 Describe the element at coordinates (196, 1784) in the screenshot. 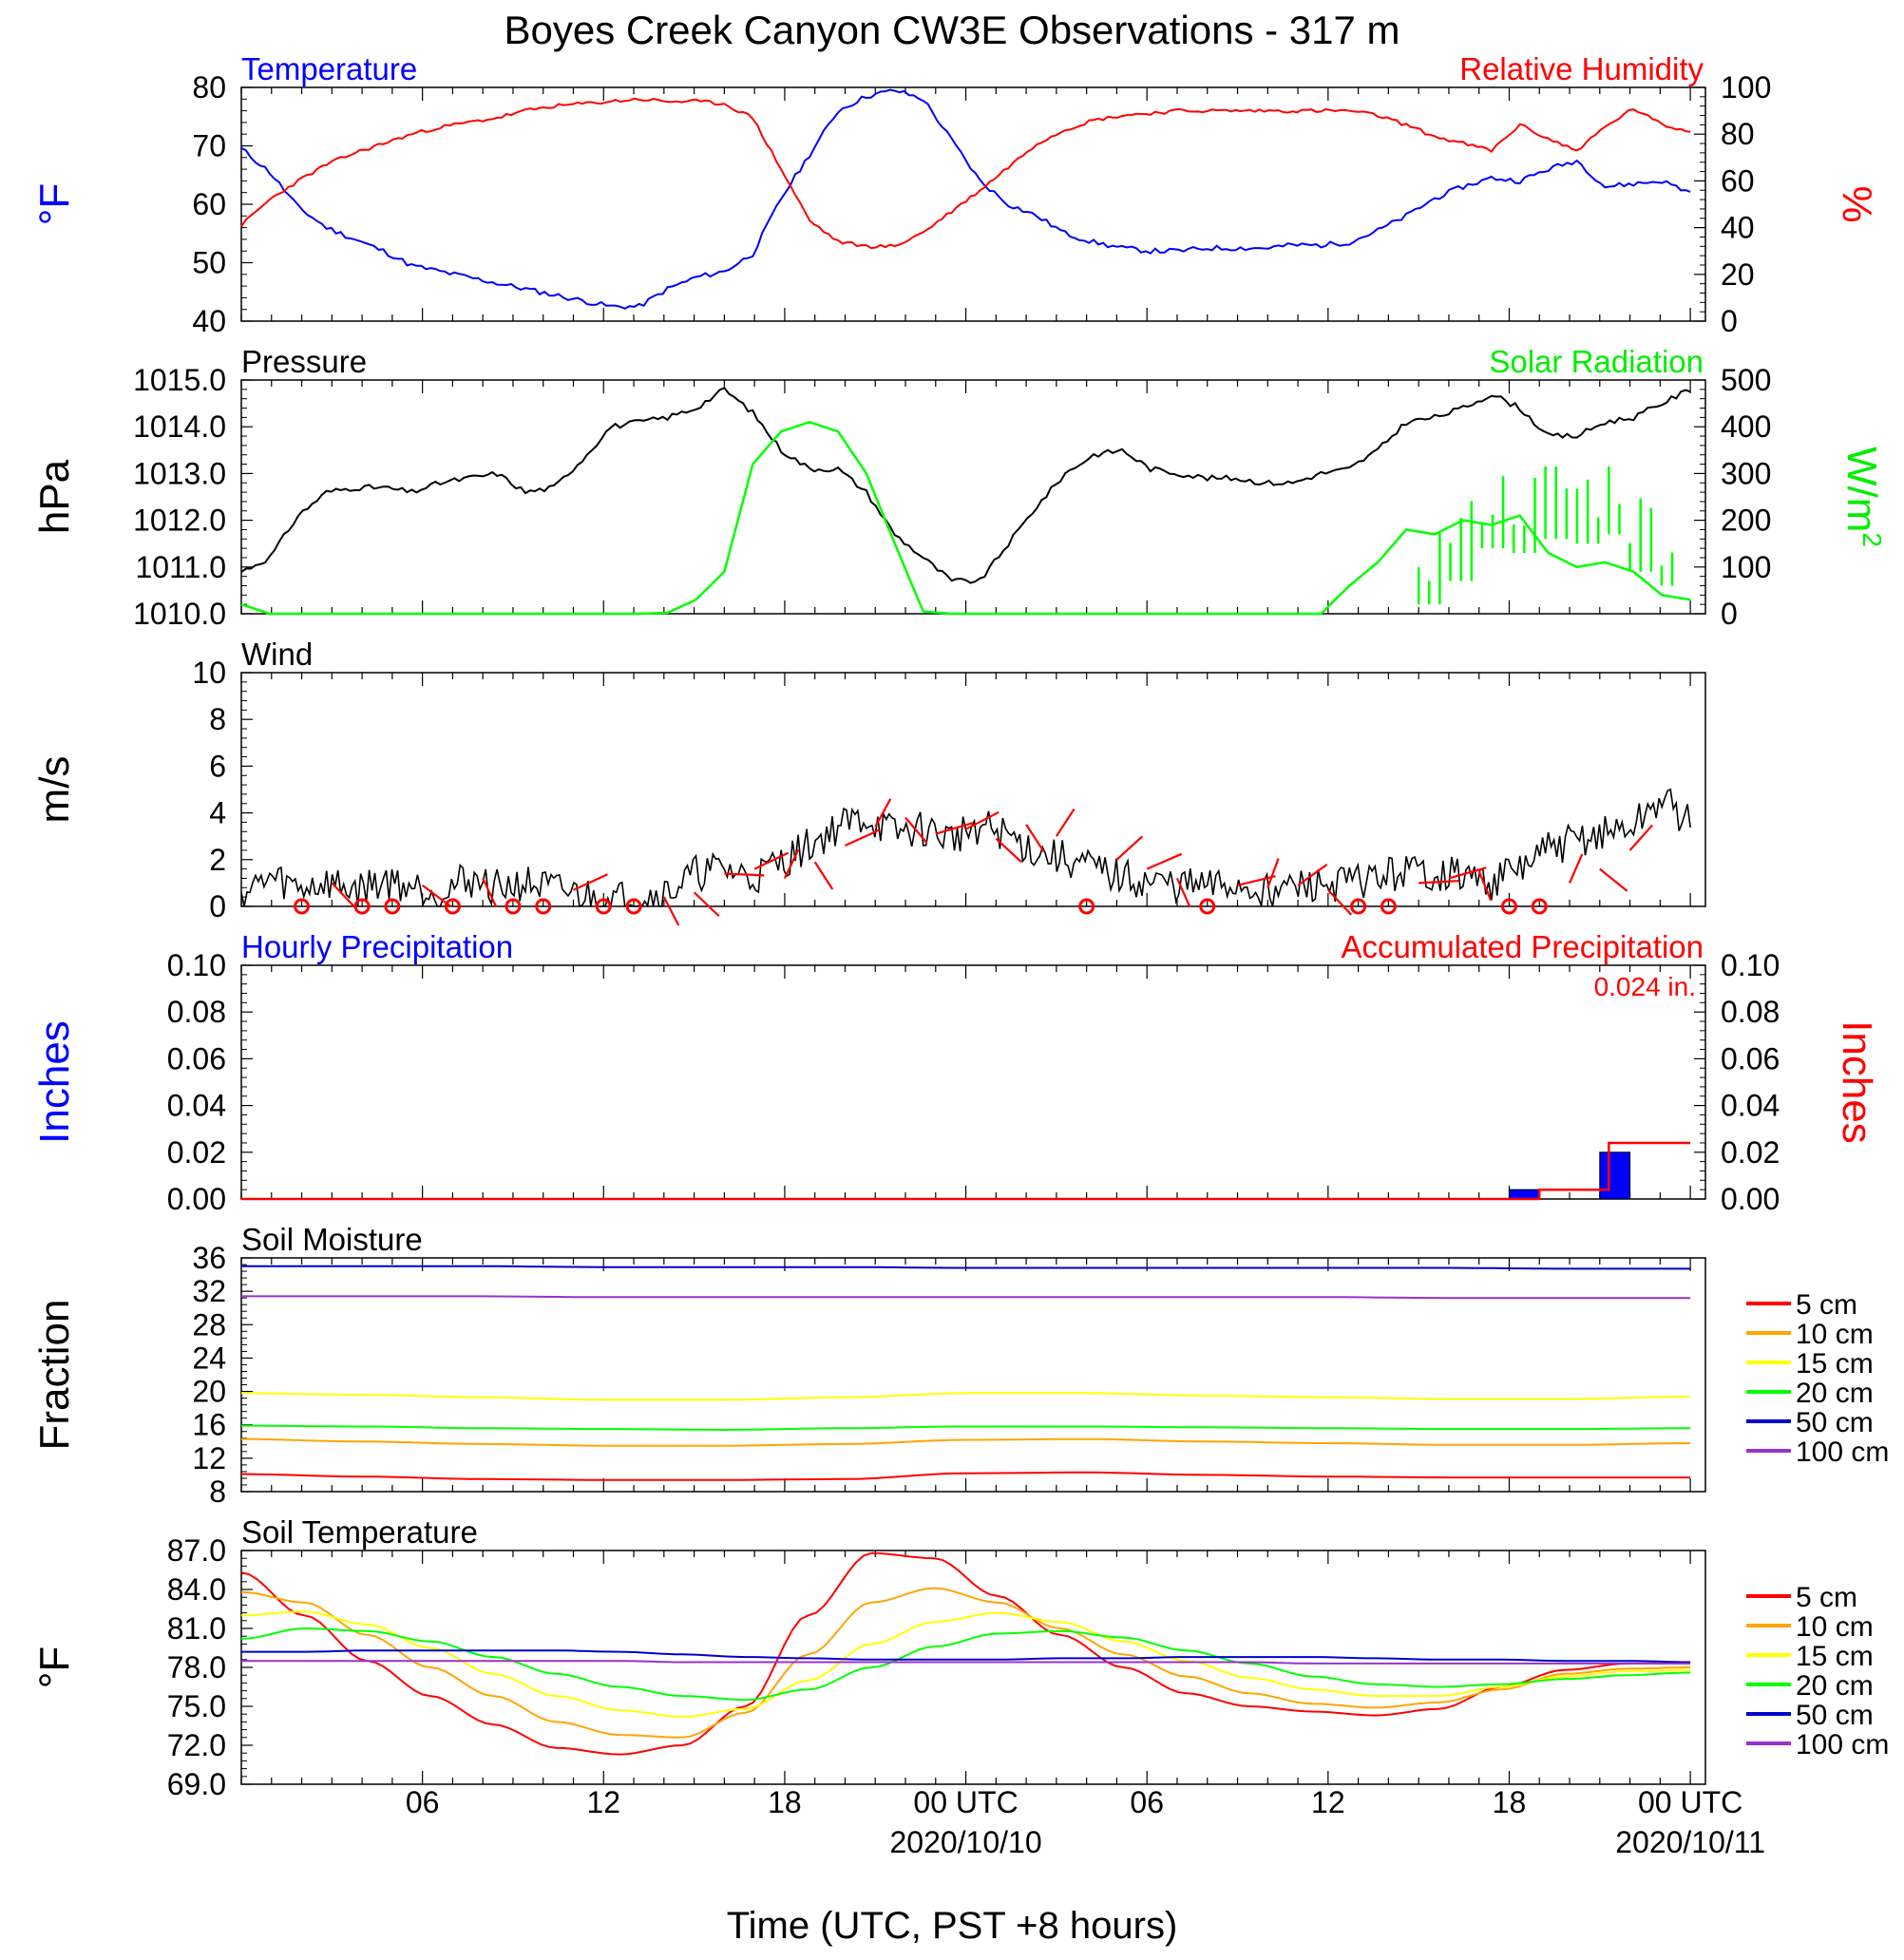

I see `y-tick-label-left: 69.0` at that location.